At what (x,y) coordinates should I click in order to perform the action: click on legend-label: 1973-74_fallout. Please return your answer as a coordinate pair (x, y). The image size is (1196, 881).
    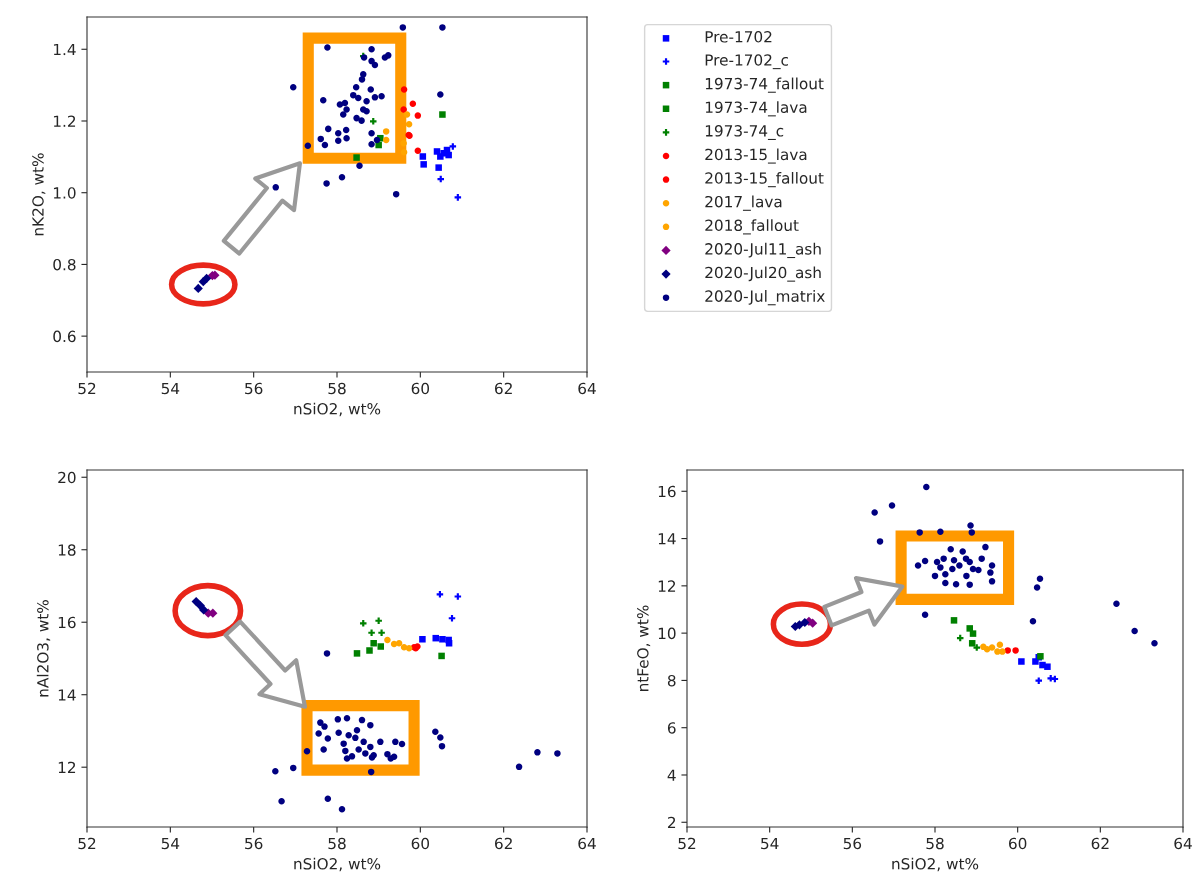
    Looking at the image, I should click on (764, 85).